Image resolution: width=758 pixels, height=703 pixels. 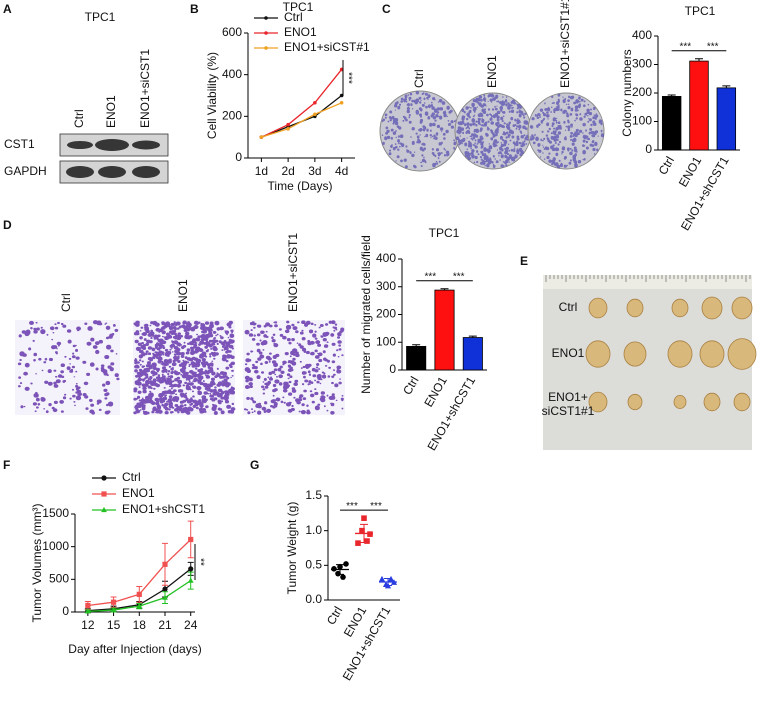 What do you see at coordinates (7, 225) in the screenshot?
I see `panel-letter: D` at bounding box center [7, 225].